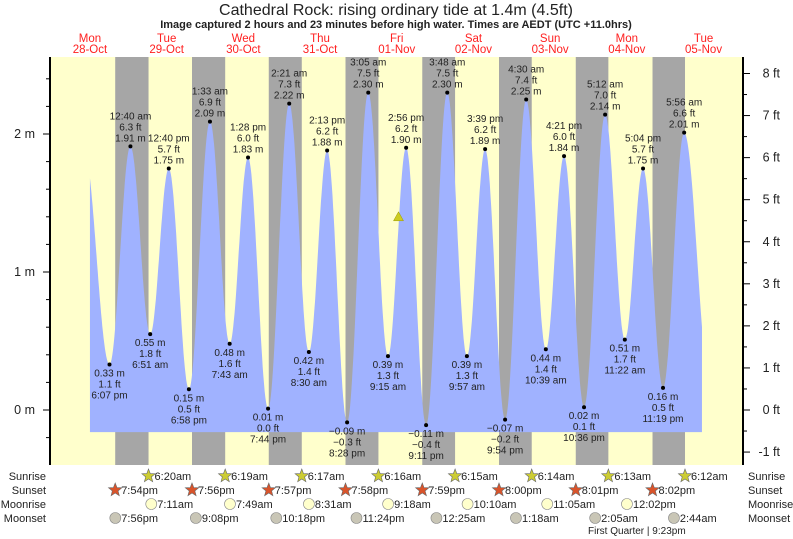  I want to click on low-tide-point: −0.07 m−0.2 ft9:54 pm, so click(505, 437).